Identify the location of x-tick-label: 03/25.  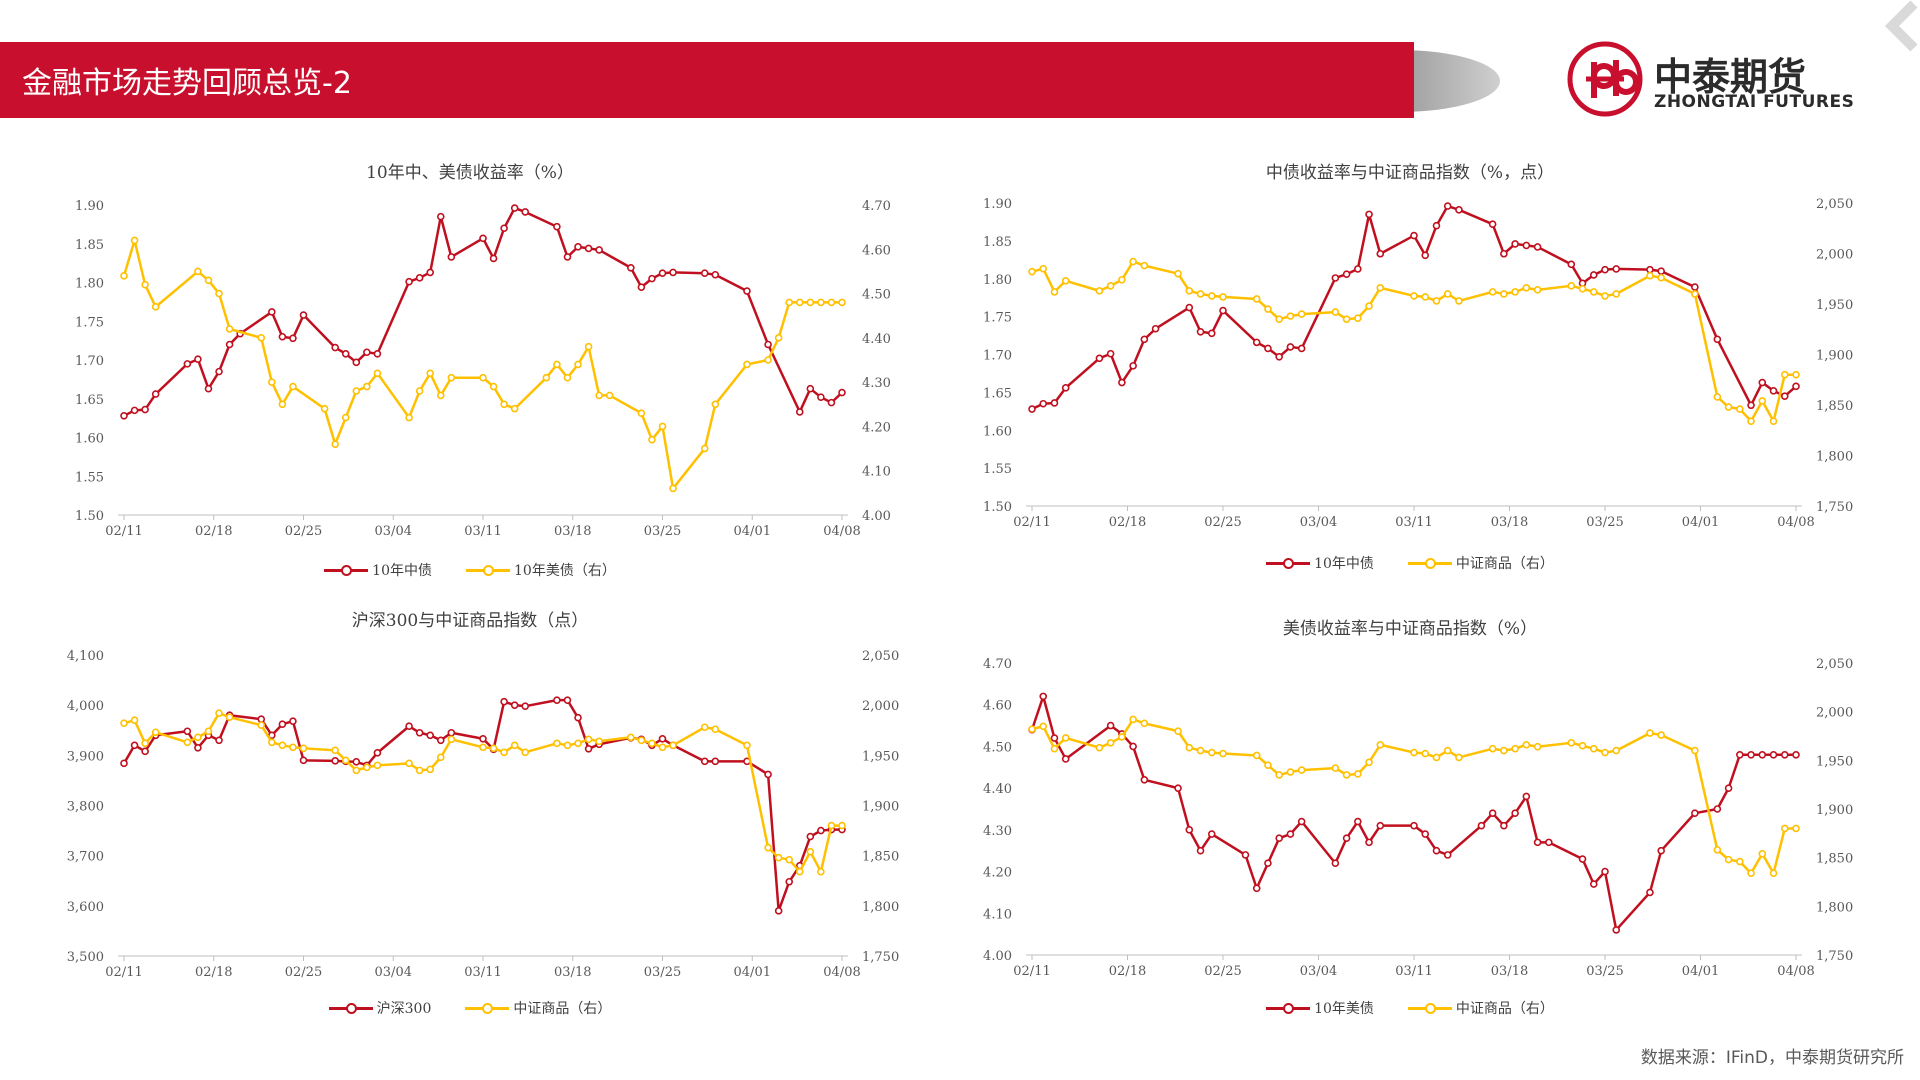
(1604, 971).